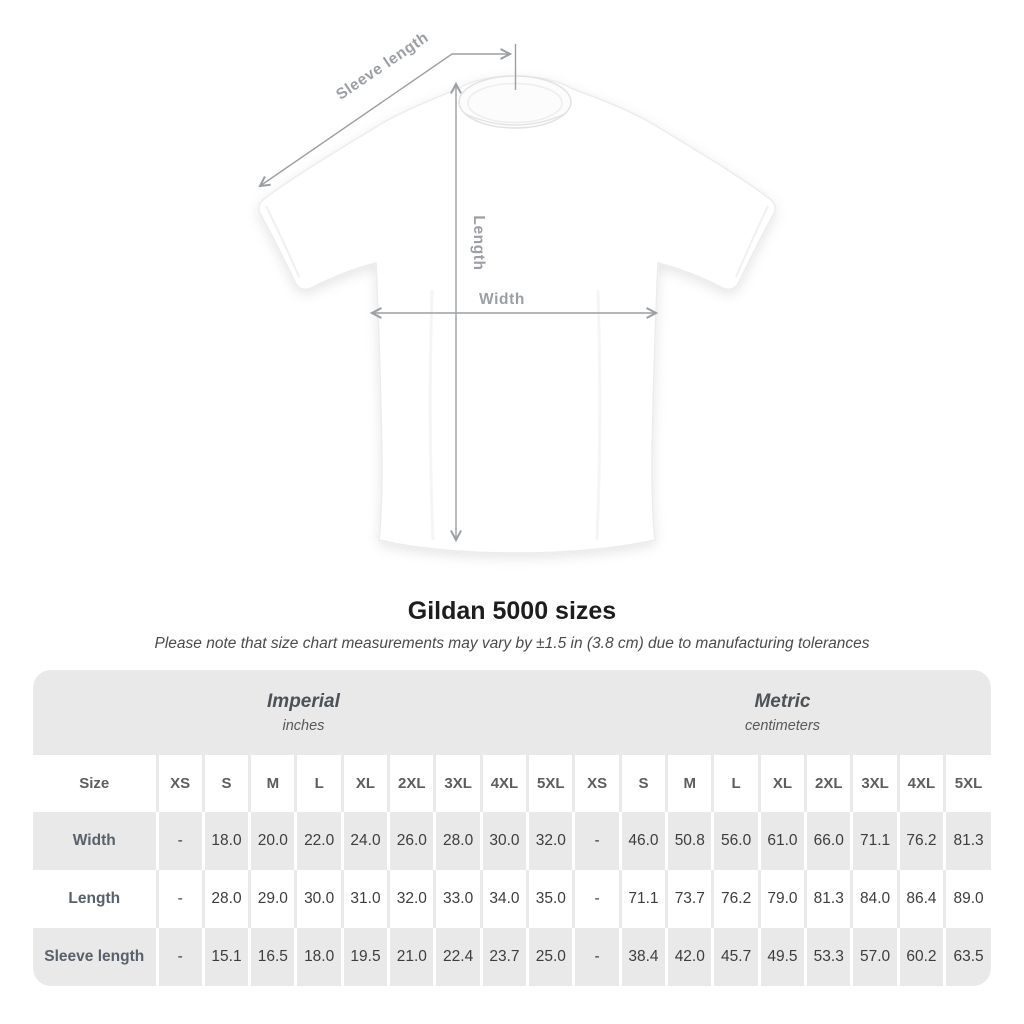 The width and height of the screenshot is (1024, 1024). Describe the element at coordinates (874, 899) in the screenshot. I see `table-cell: 84.0` at that location.